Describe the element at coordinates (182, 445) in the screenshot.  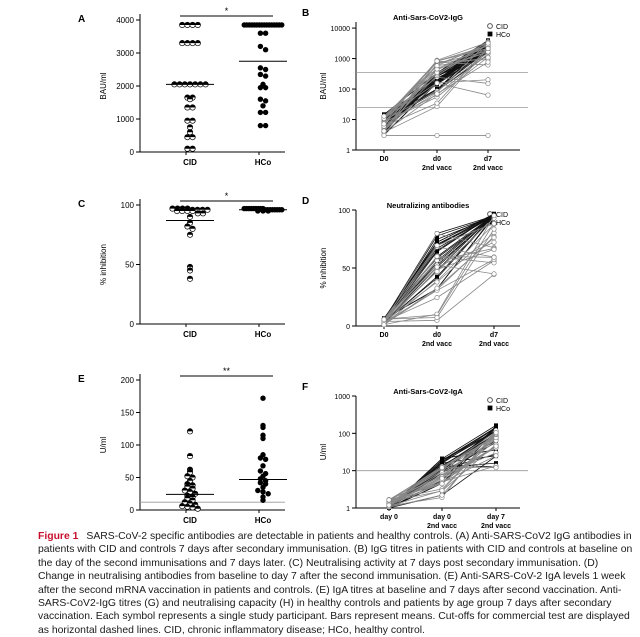
I see `panel-e-scatter: E U/ml 0 50 100 150 200 ** CID HCo` at that location.